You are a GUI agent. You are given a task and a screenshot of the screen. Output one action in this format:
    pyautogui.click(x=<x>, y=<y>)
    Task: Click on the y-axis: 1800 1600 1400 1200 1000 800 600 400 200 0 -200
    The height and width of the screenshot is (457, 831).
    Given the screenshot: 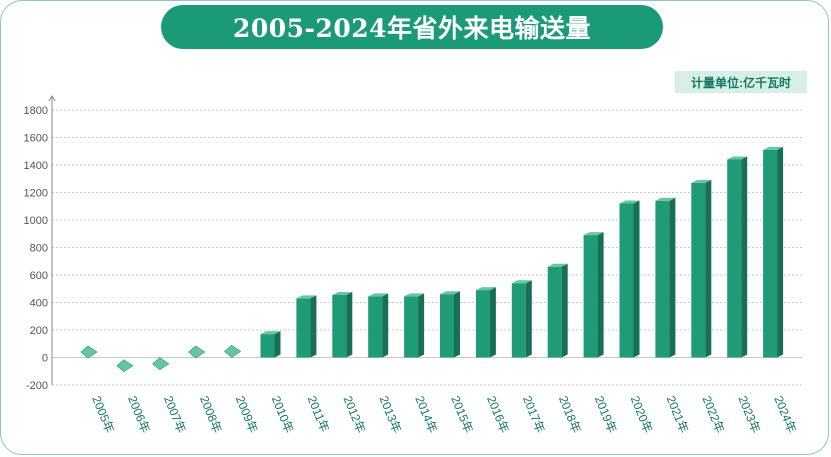 What is the action you would take?
    pyautogui.click(x=40, y=243)
    